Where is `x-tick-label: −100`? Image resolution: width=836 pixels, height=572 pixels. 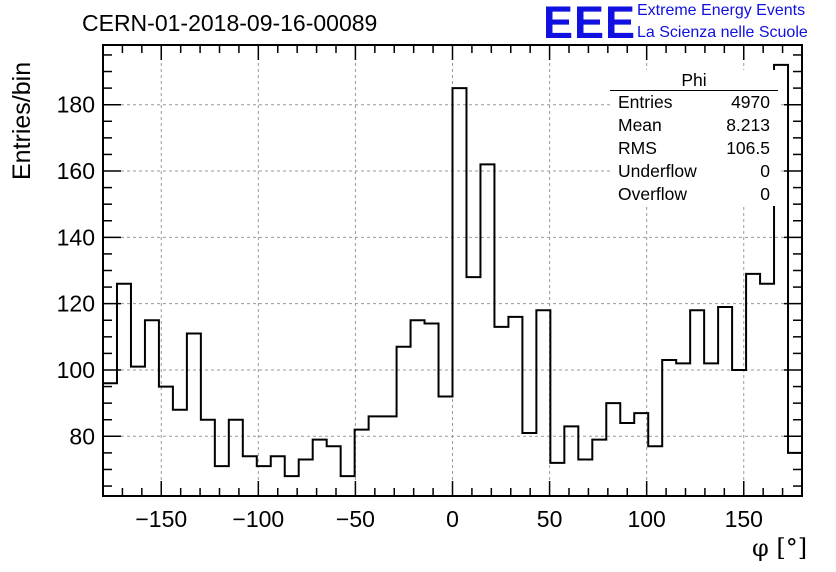
x-tick-label: −100 is located at coordinates (258, 519).